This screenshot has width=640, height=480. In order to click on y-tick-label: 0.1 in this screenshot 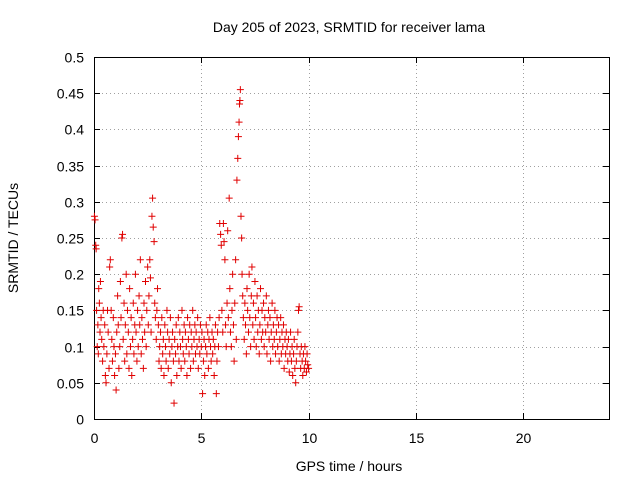, I will do `click(75, 348)`.